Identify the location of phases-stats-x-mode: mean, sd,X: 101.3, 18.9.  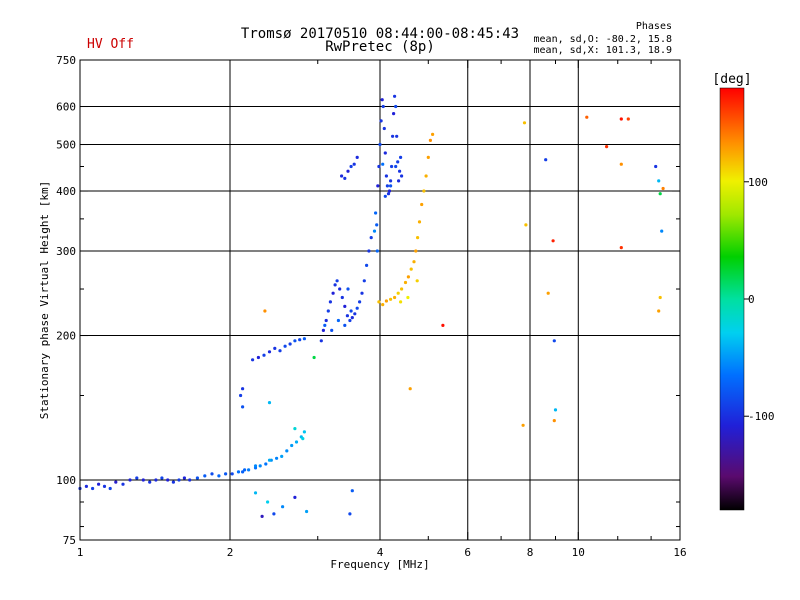
(602, 50).